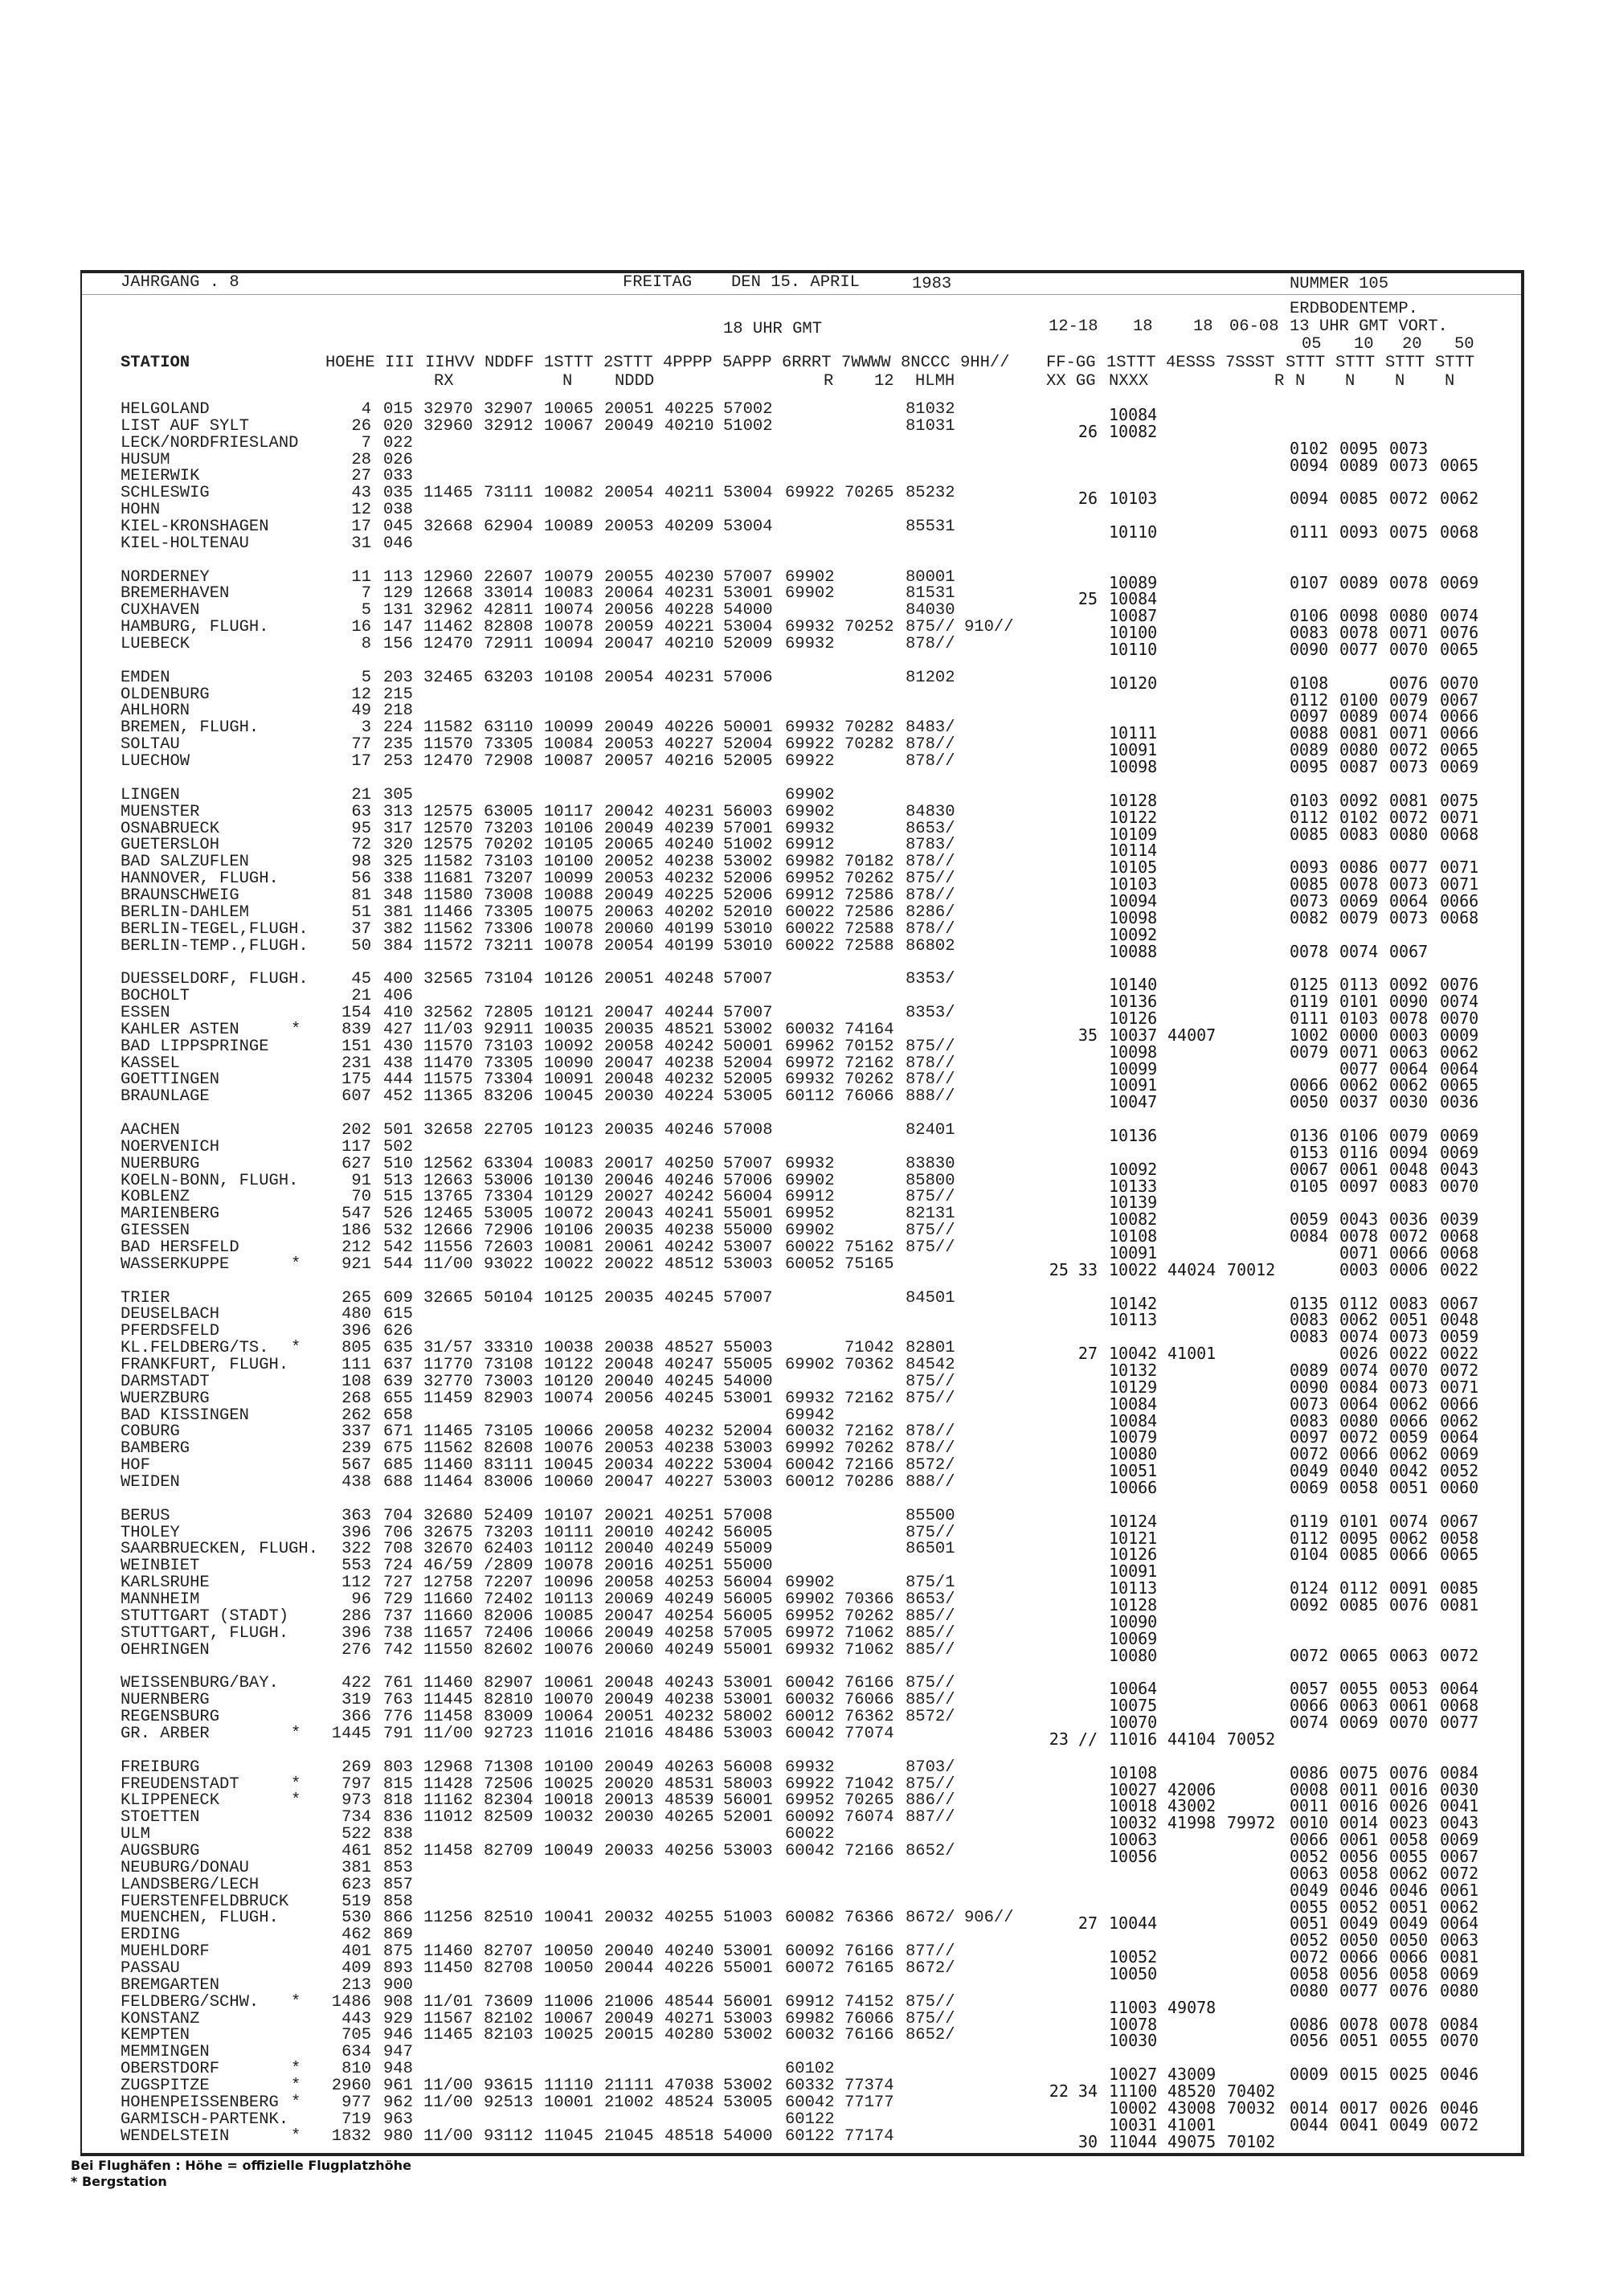 The image size is (1607, 2296). Describe the element at coordinates (356, 1885) in the screenshot. I see `height-value: 623` at that location.